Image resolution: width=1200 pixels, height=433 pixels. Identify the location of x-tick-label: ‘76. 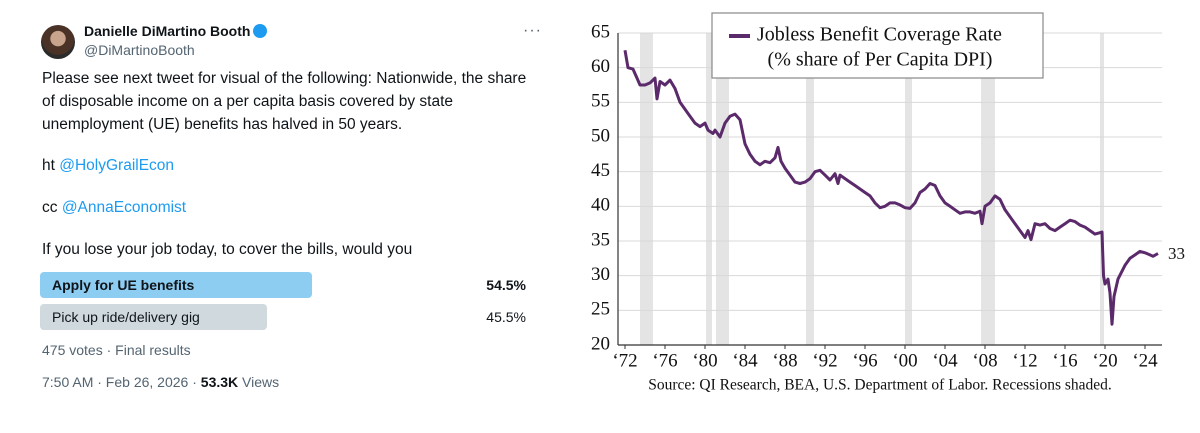
(664, 360).